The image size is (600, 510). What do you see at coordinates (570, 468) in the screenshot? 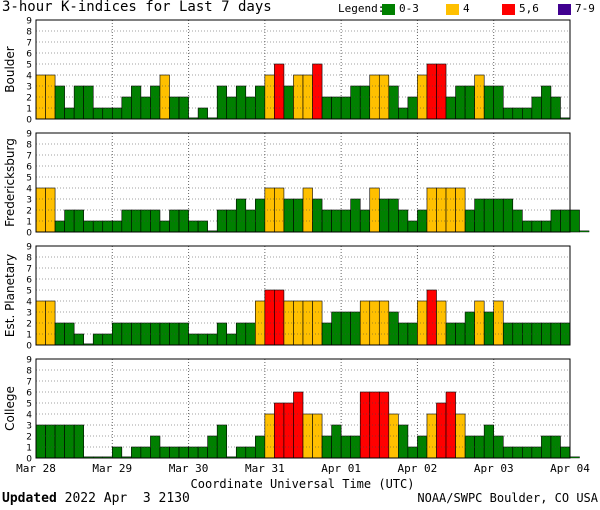
I see `x-tick-label: Apr 04` at bounding box center [570, 468].